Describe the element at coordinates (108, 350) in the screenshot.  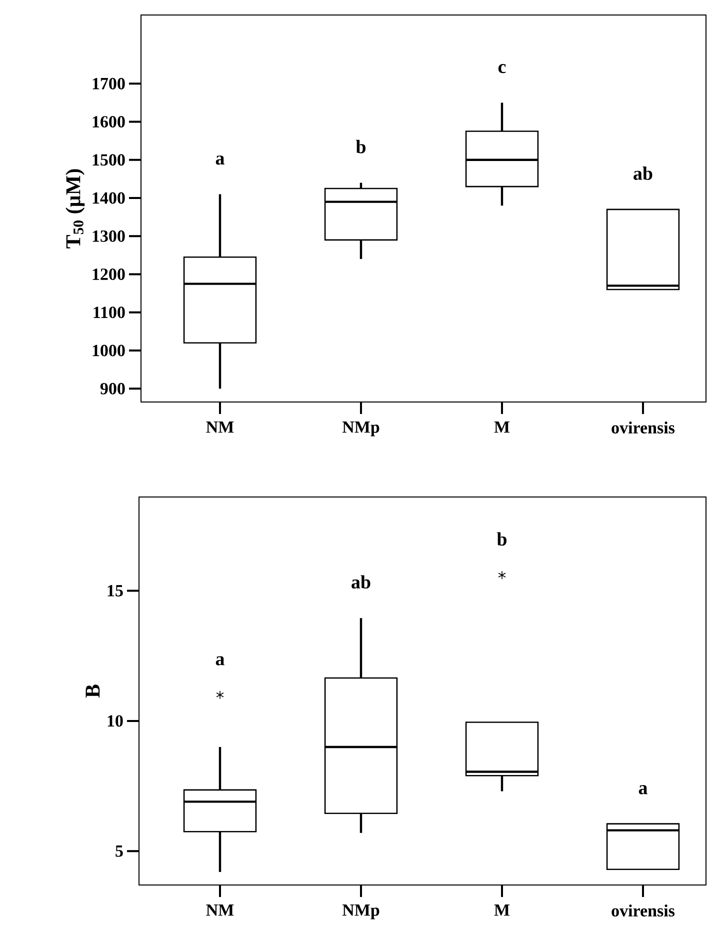
I see `y-tick-label: 1000` at that location.